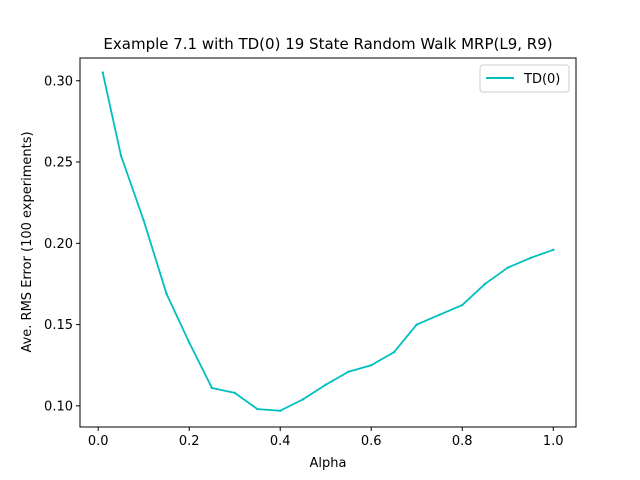 This screenshot has width=640, height=480. What do you see at coordinates (553, 441) in the screenshot?
I see `x-tick-label: 1.0` at bounding box center [553, 441].